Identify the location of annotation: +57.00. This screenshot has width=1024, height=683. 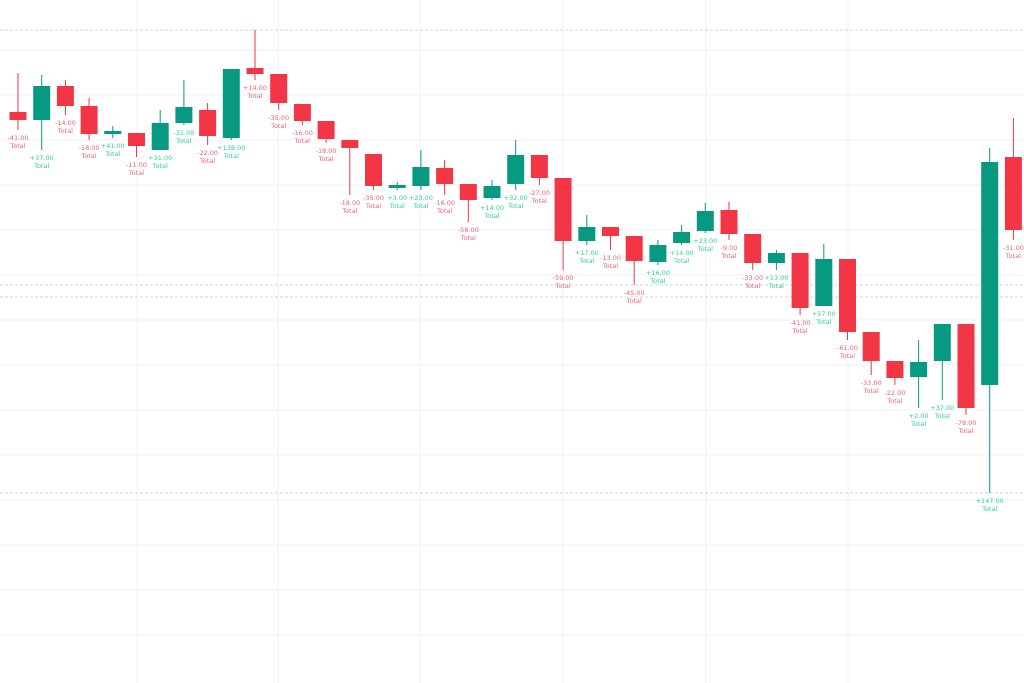
(824, 314).